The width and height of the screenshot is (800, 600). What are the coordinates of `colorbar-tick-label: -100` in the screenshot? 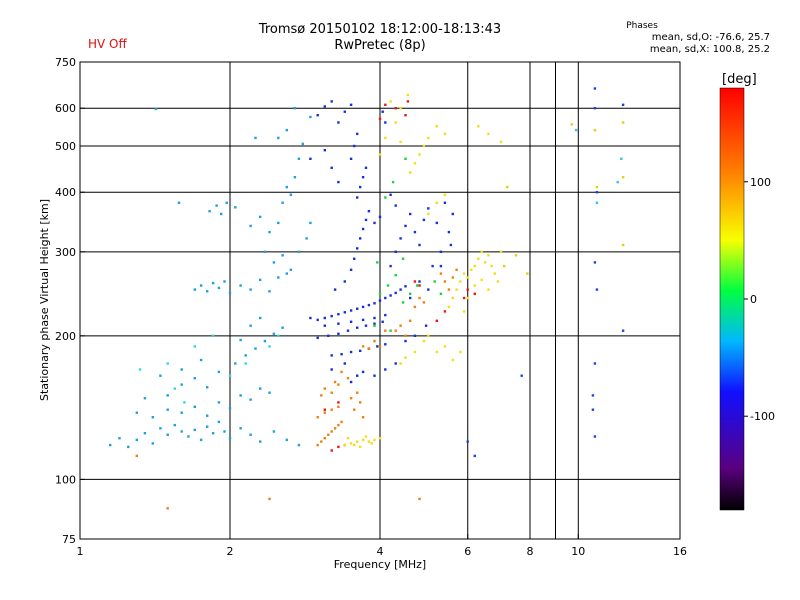 It's located at (762, 416).